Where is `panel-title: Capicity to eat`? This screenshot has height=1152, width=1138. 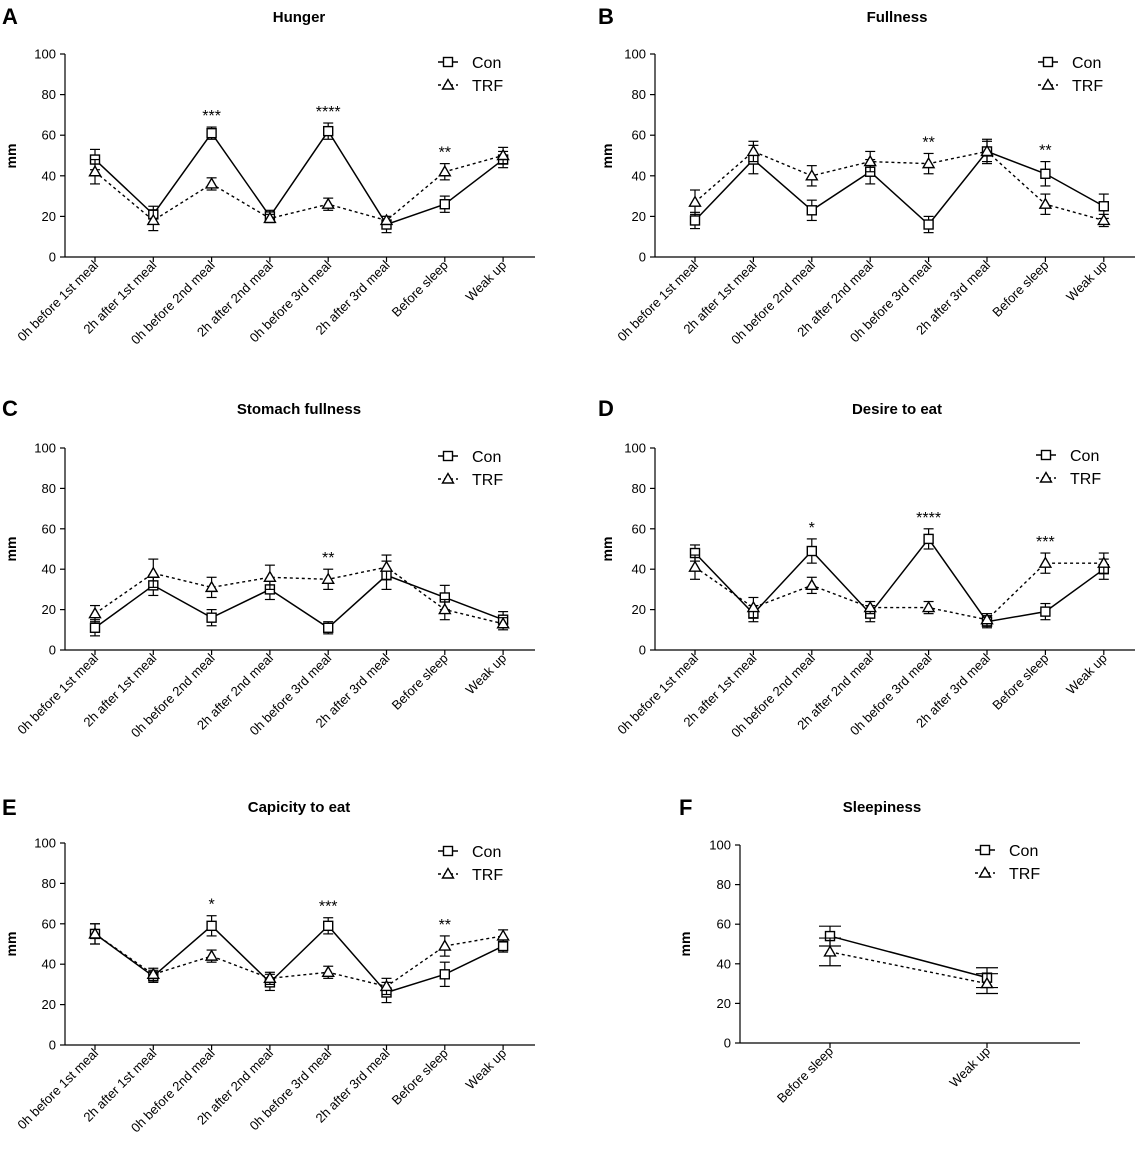 panel-title: Capicity to eat is located at coordinates (299, 807).